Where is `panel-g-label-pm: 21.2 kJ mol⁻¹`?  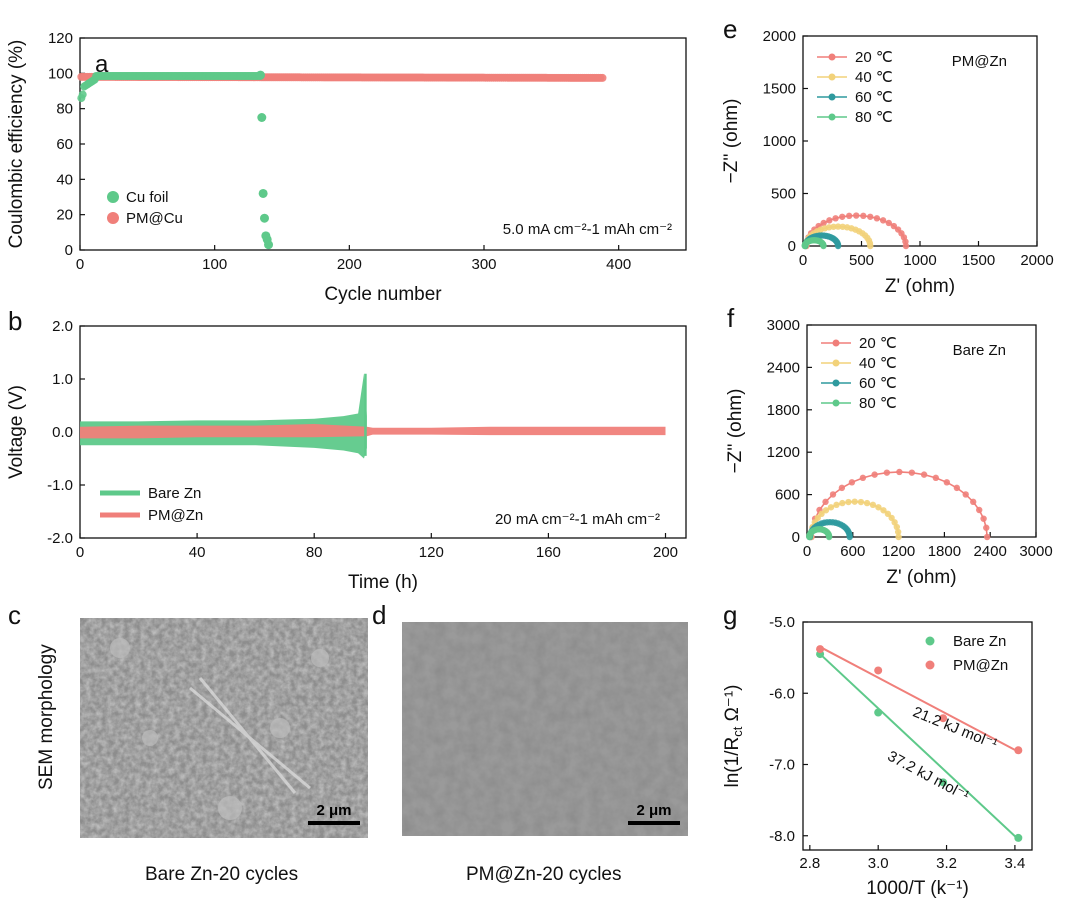
panel-g-label-pm: 21.2 kJ mol⁻¹ is located at coordinates (954, 728).